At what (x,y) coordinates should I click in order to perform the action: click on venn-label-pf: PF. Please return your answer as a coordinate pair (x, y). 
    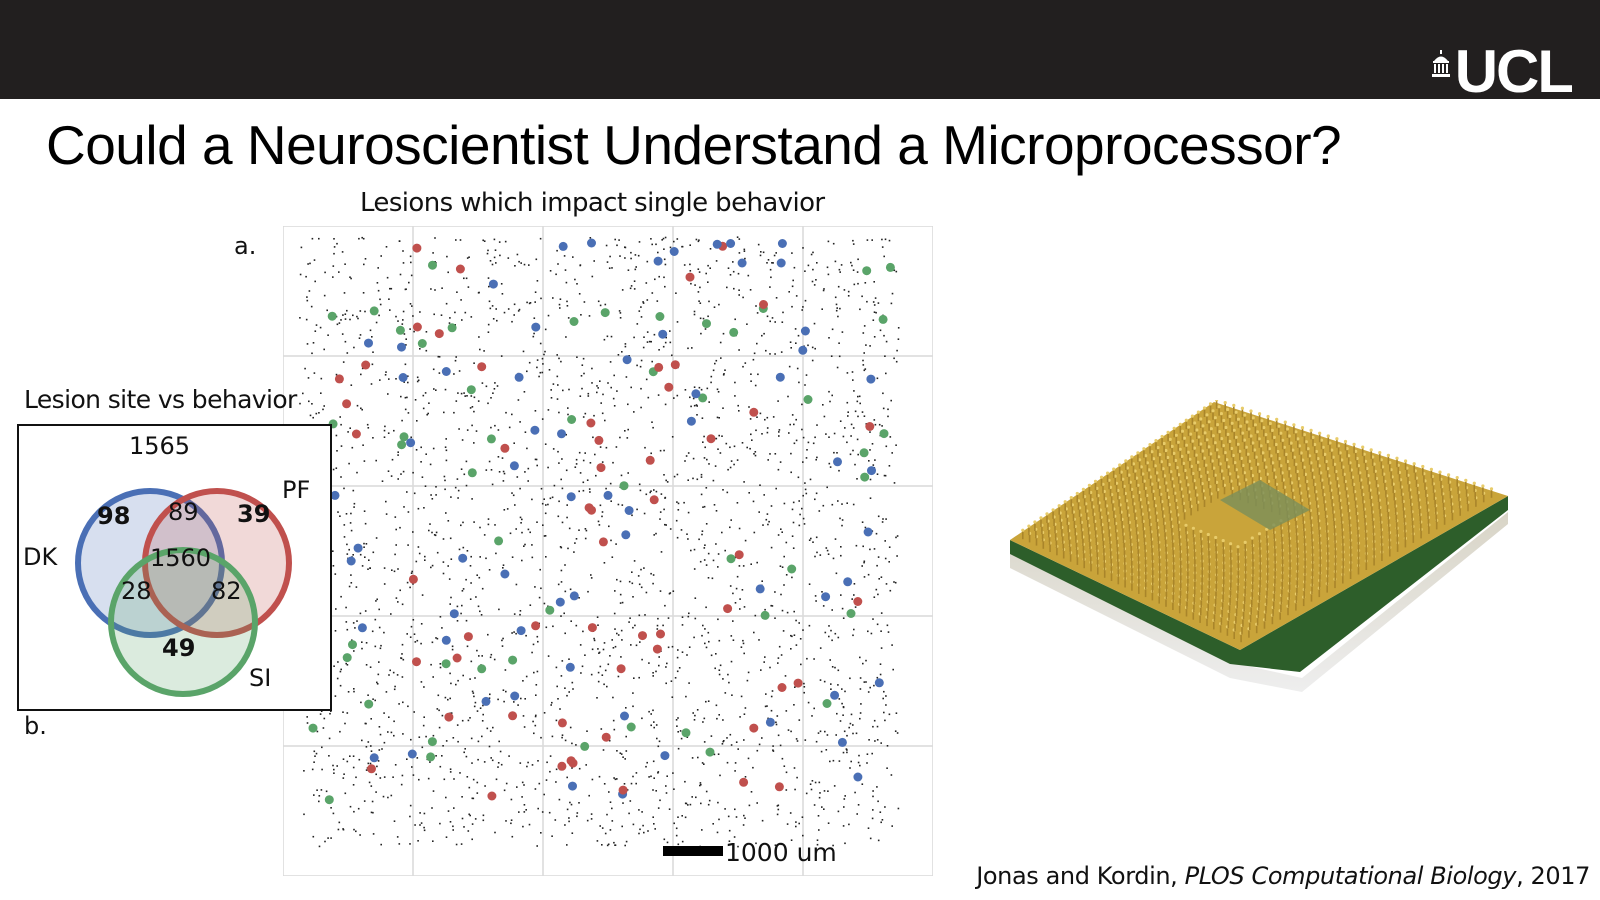
    Looking at the image, I should click on (296, 490).